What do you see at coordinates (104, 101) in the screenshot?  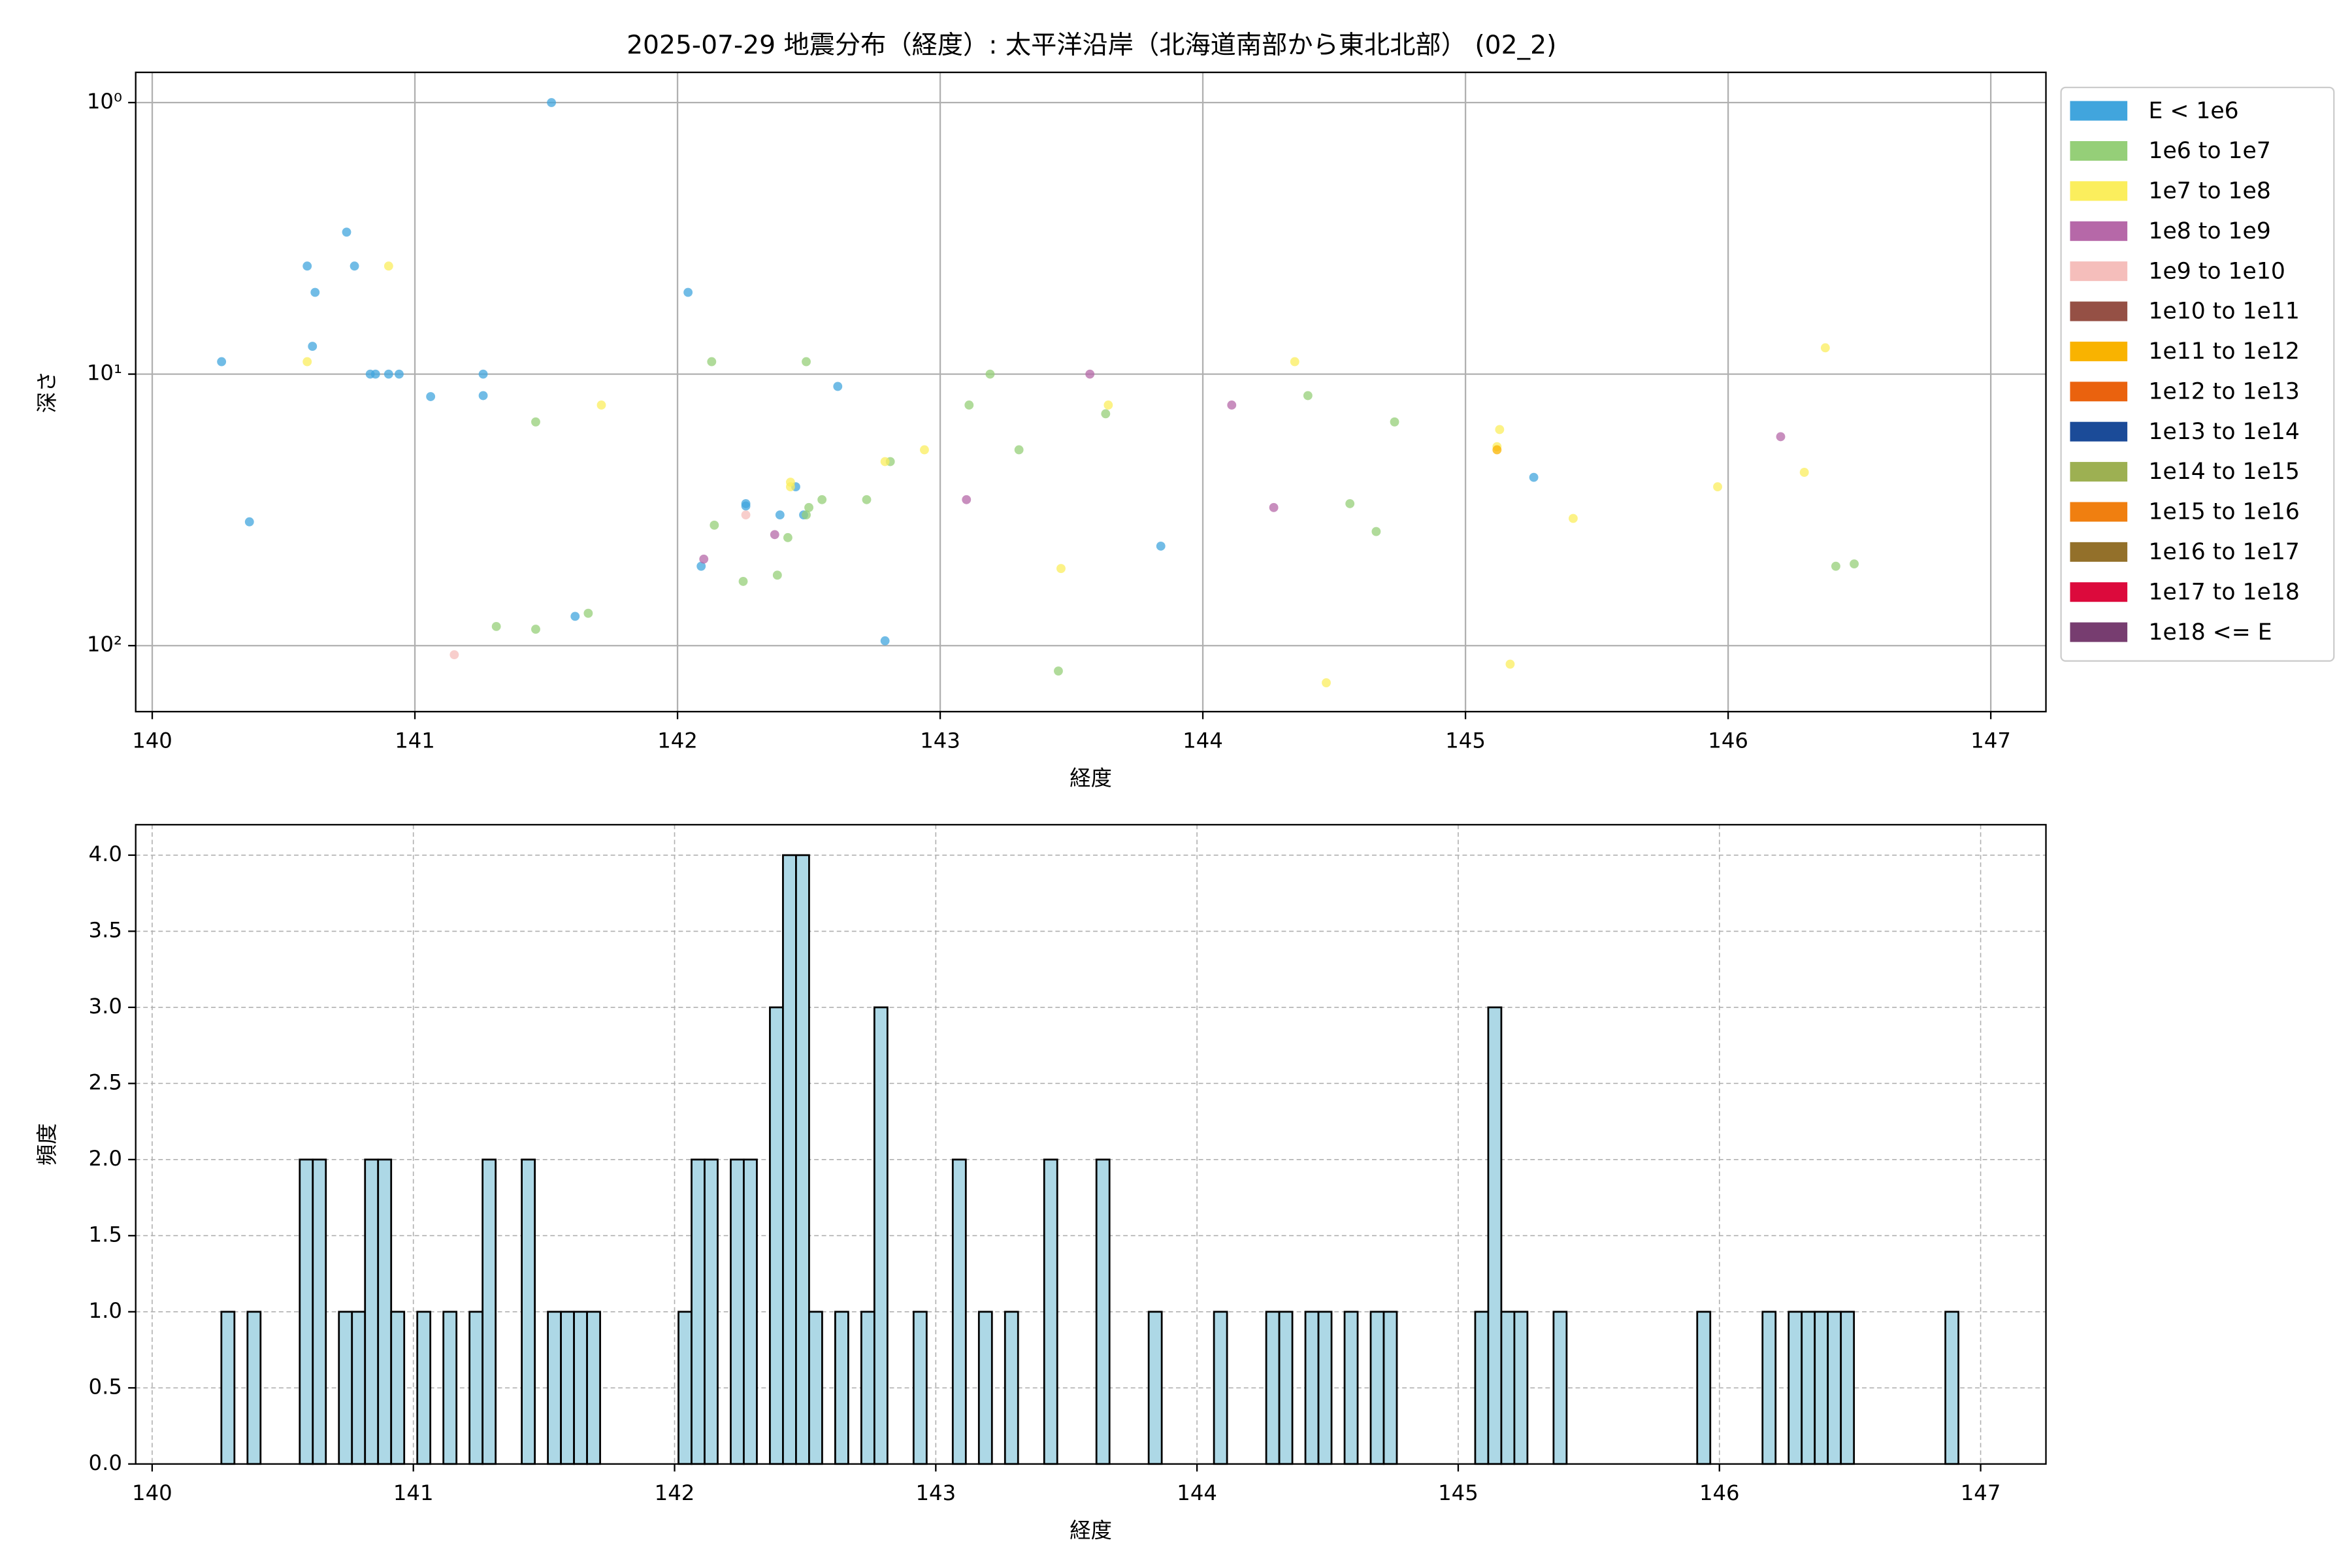 I see `y-tick-label: 10⁰` at bounding box center [104, 101].